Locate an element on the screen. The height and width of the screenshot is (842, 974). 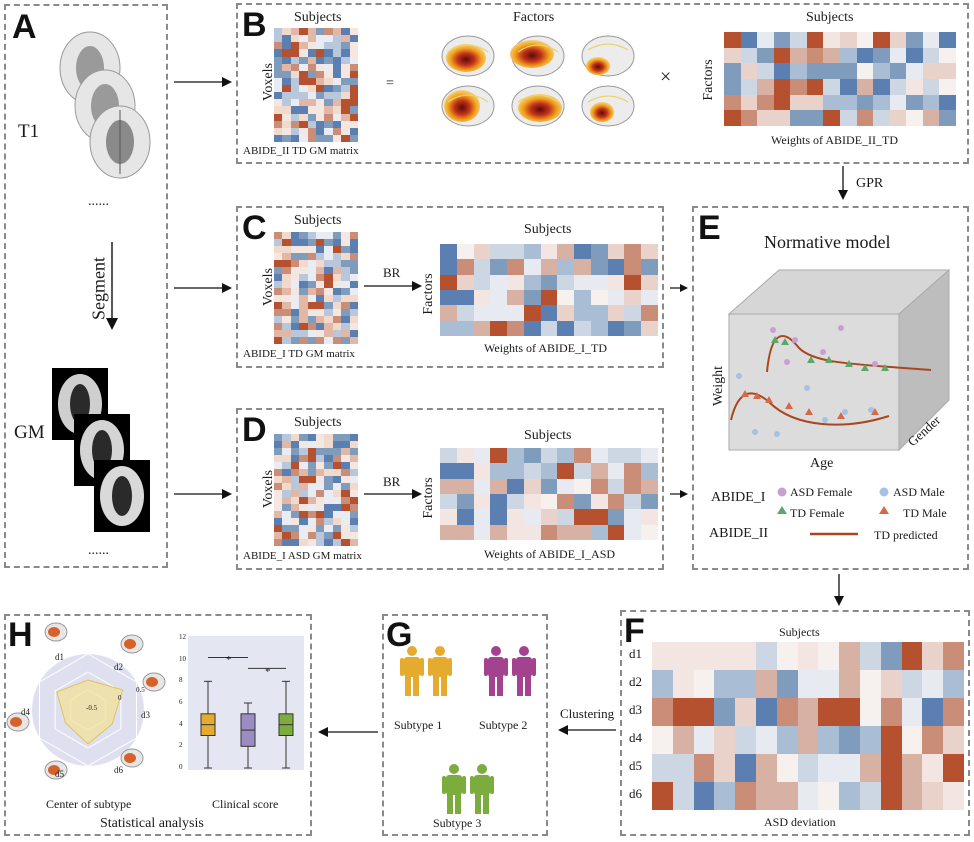
segment-label: Segment is located at coordinates (98, 288).